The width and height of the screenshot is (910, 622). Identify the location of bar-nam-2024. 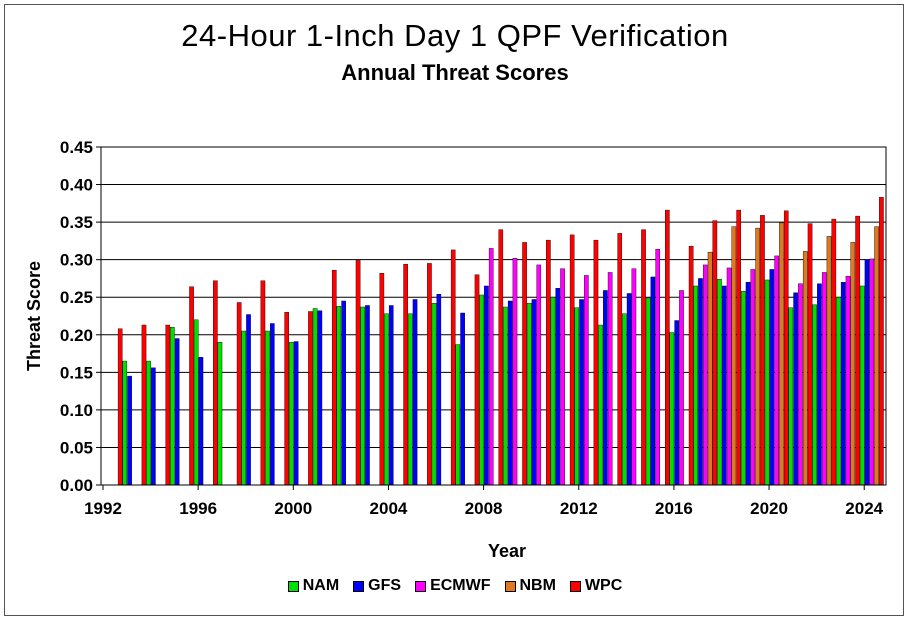
(862, 385).